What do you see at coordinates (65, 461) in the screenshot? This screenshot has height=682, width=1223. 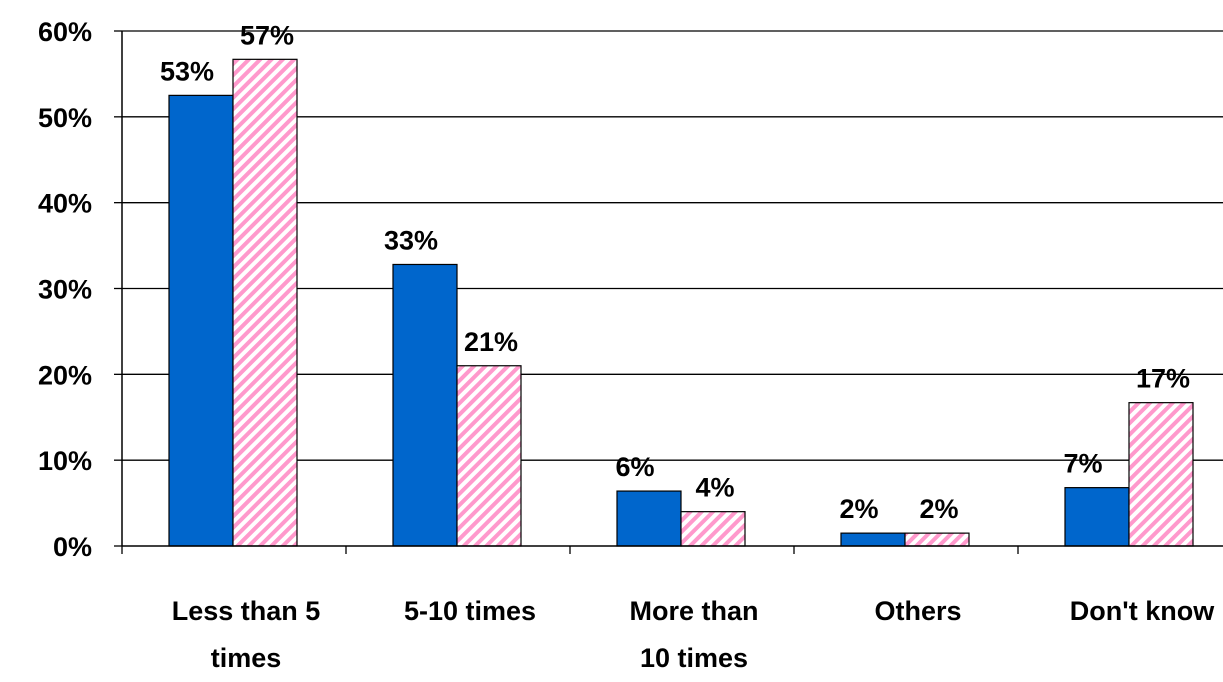 I see `y-tick-label: 10%` at bounding box center [65, 461].